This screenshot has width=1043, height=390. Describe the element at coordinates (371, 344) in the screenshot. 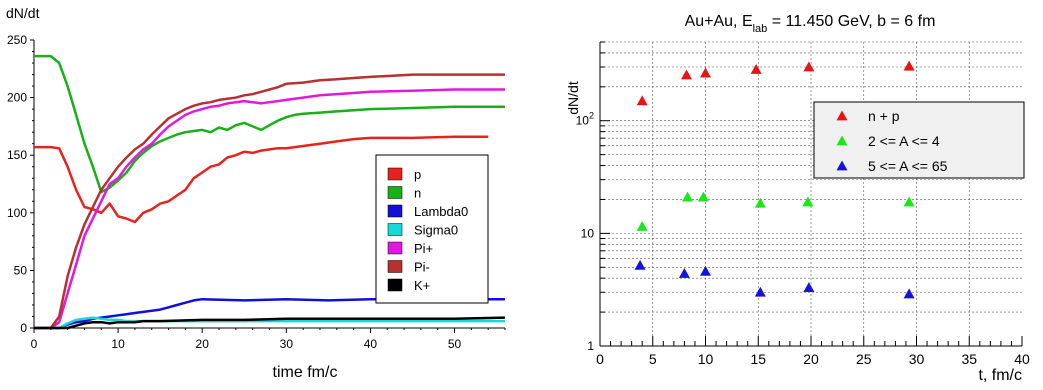

I see `left-xtick-label: 40` at that location.